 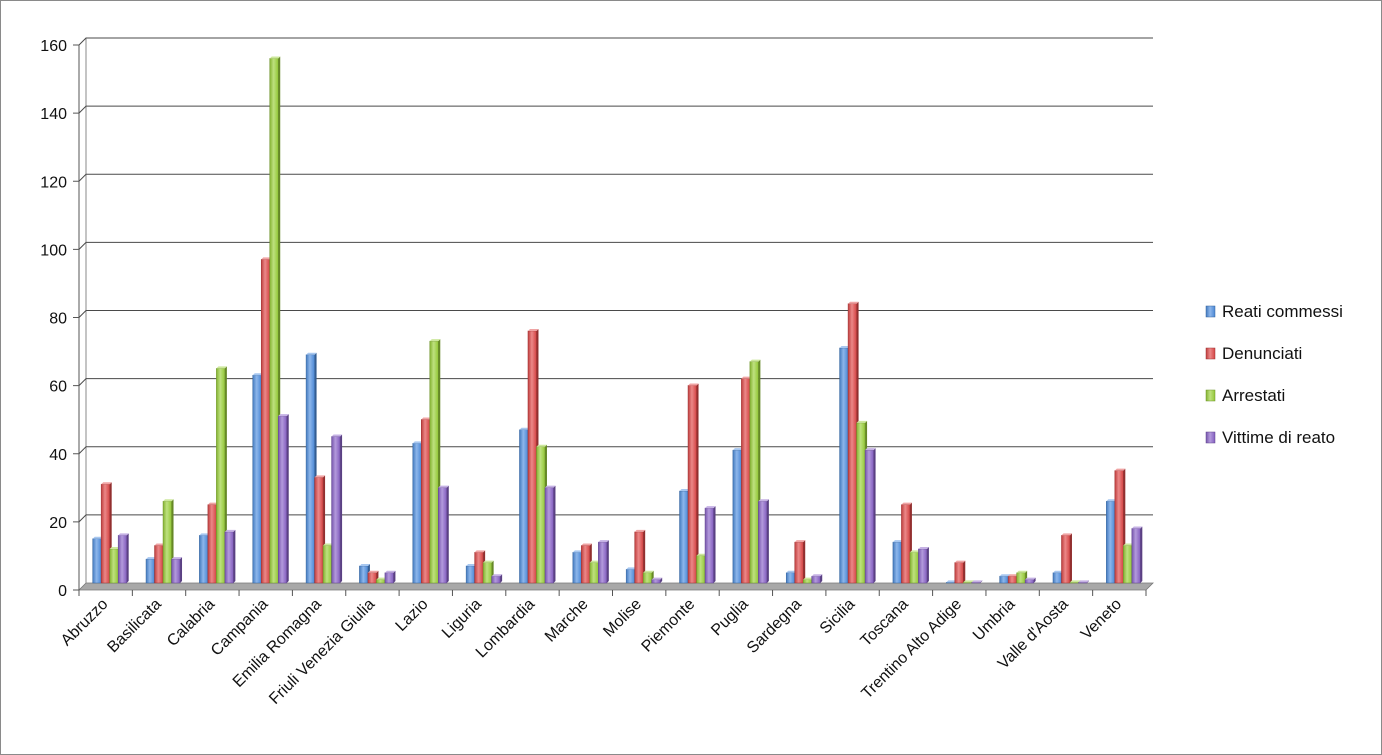 I want to click on y-tick-label: 60, so click(x=58, y=387).